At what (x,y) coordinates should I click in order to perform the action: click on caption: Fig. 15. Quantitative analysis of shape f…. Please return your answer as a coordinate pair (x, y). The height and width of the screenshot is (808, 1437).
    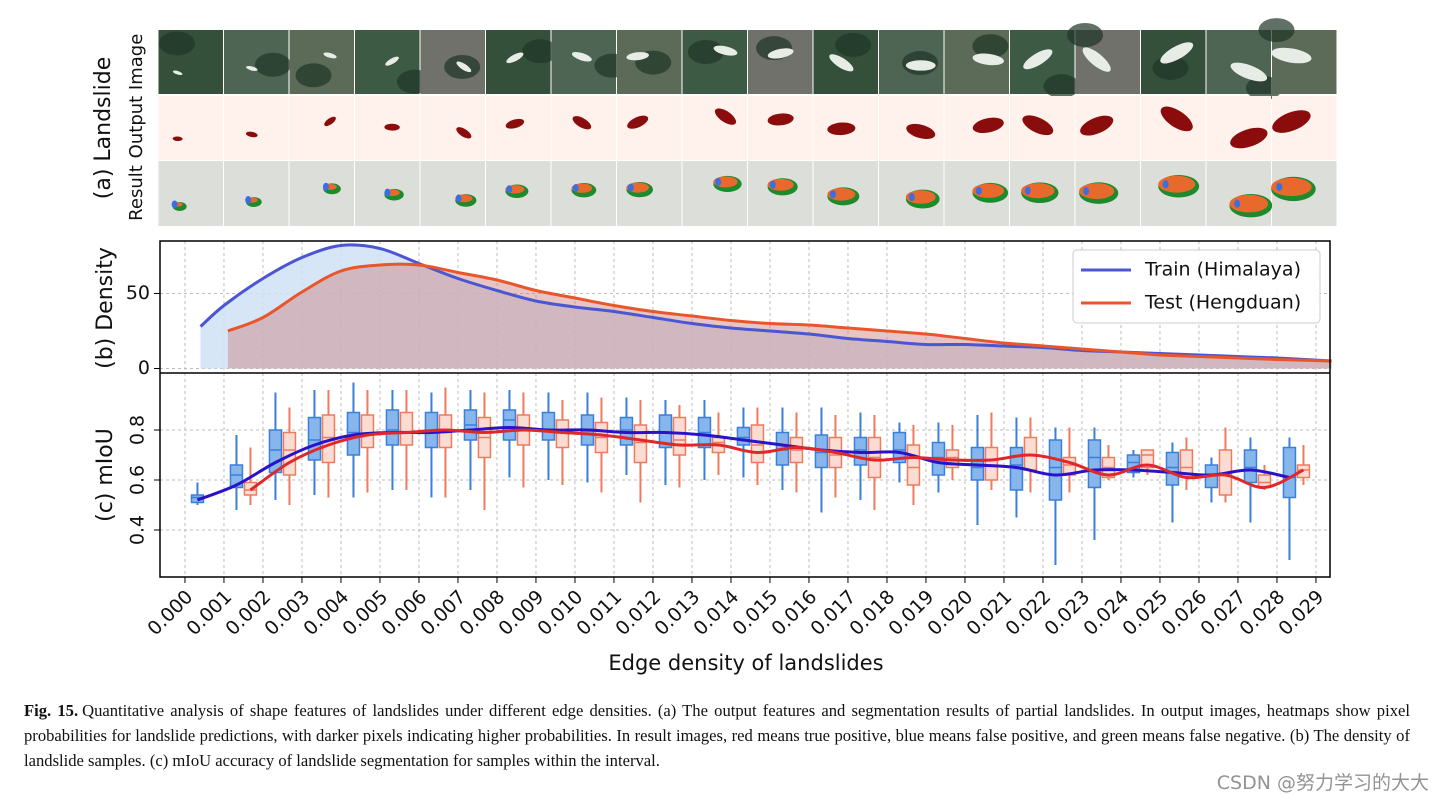
    Looking at the image, I should click on (717, 735).